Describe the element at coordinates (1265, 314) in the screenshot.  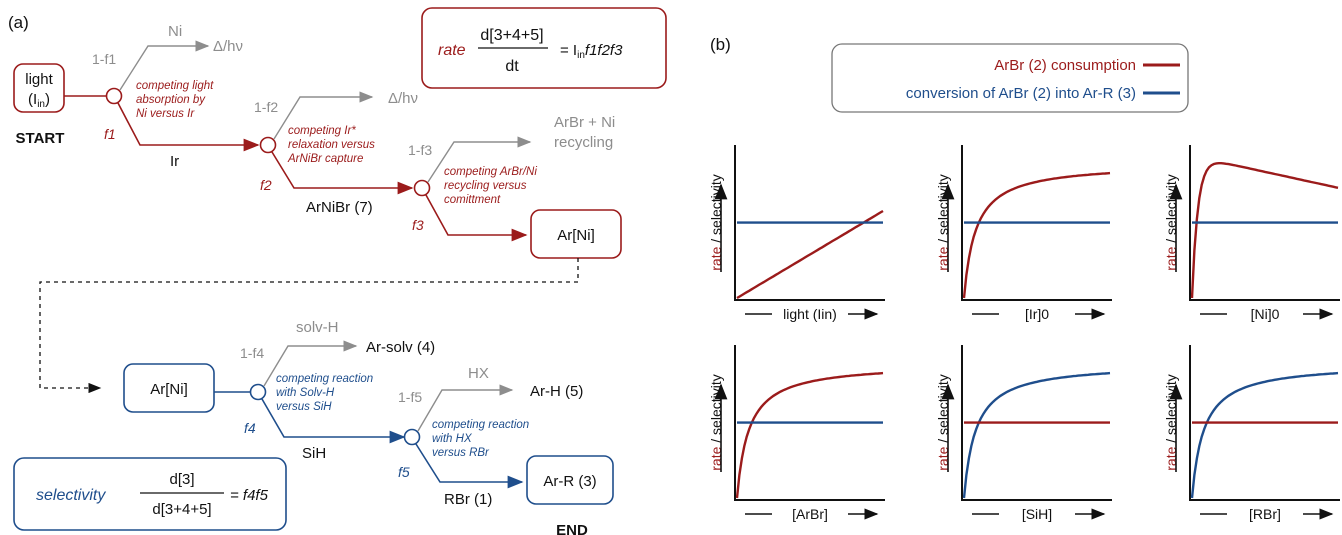
I see `mini-chart-xlabel: [Ni]0` at that location.